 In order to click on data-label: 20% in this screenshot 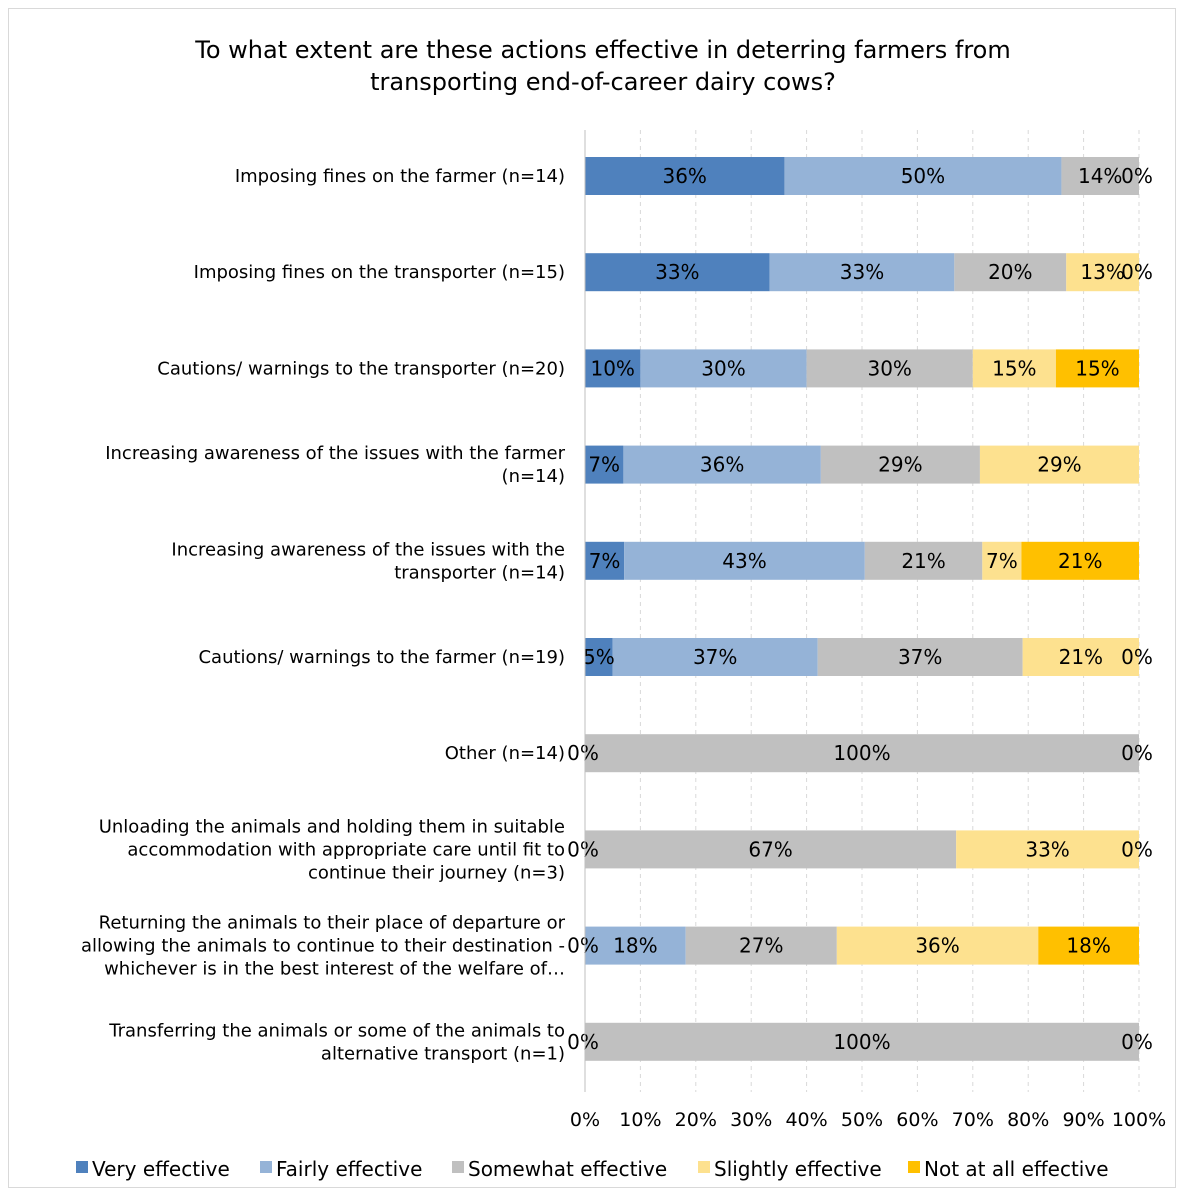, I will do `click(1010, 272)`.